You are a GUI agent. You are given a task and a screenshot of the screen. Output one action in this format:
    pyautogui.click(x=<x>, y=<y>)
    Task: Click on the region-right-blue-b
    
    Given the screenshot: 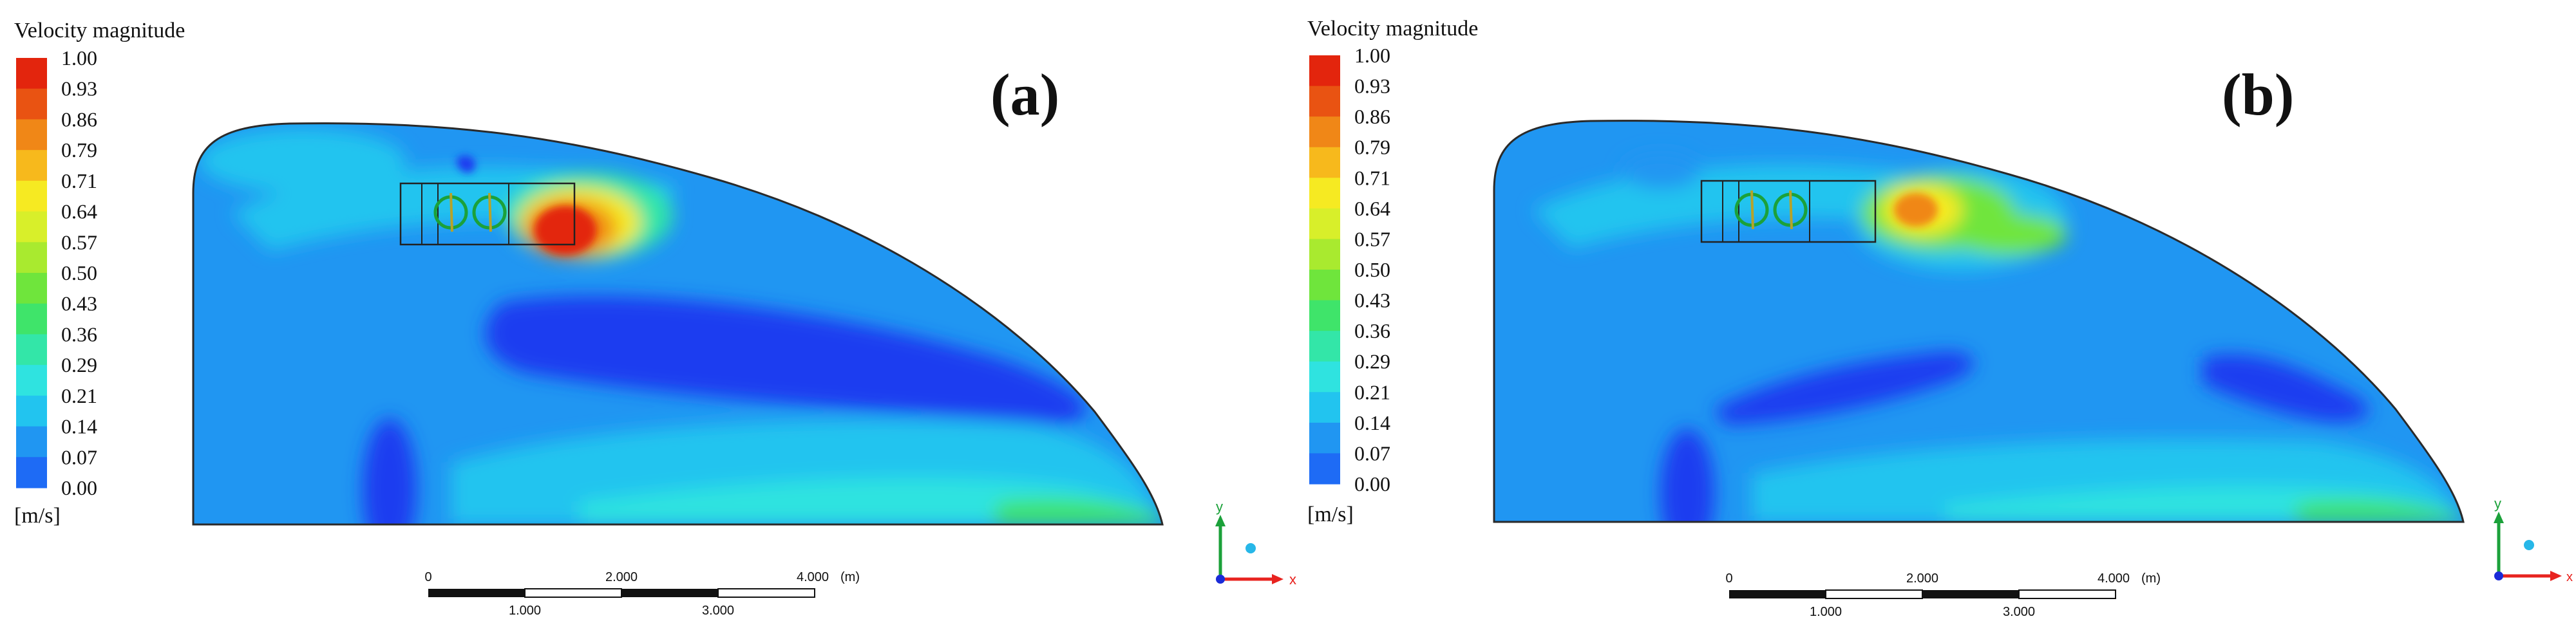 What is the action you would take?
    pyautogui.click(x=2285, y=388)
    